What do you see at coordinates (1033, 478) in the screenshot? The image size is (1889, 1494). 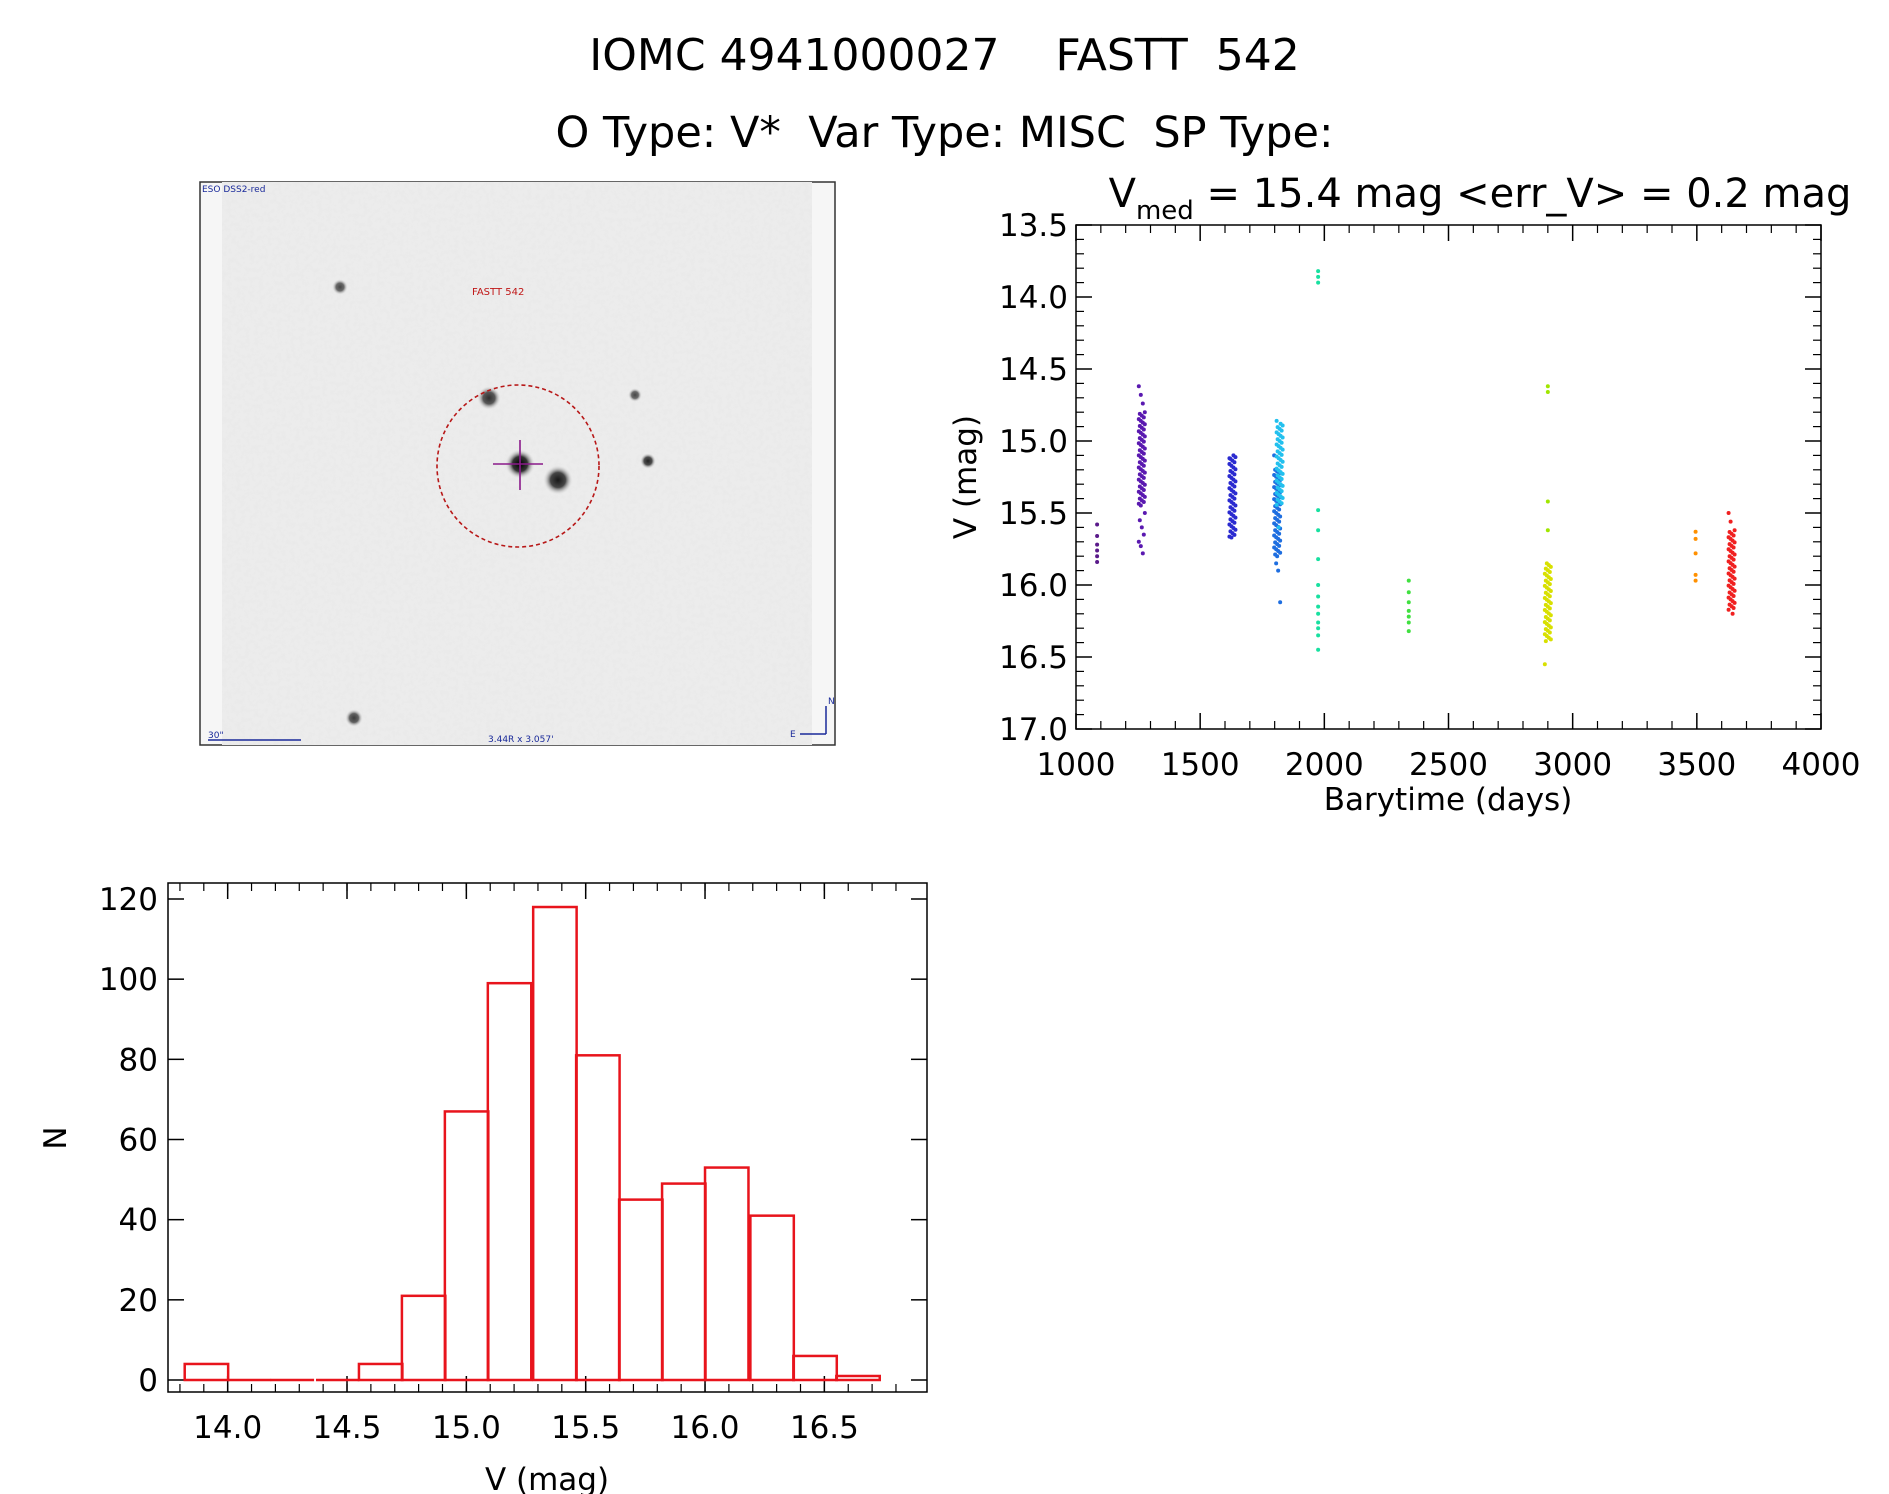 I see `lc-y-tick-labels: 13.5 14.0 14.5 15.0 15.5 16.0 16.5 17.0` at bounding box center [1033, 478].